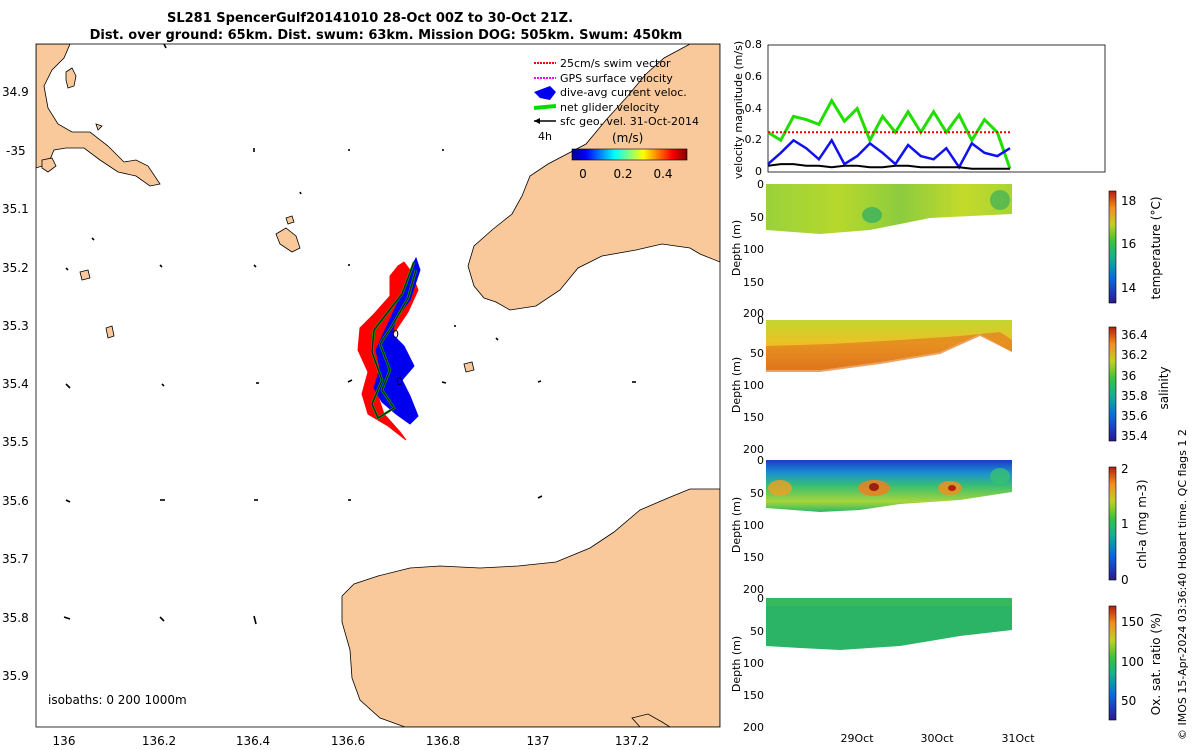 This screenshot has width=1200, height=750. Describe the element at coordinates (629, 121) in the screenshot. I see `legend-label-sfc: sfc geo. vel. 31-Oct-2014` at that location.